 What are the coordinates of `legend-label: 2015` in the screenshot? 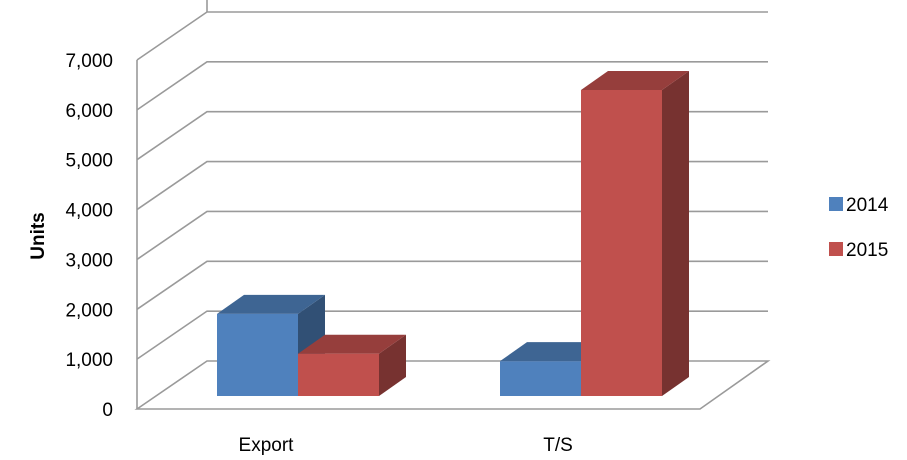 It's located at (867, 250).